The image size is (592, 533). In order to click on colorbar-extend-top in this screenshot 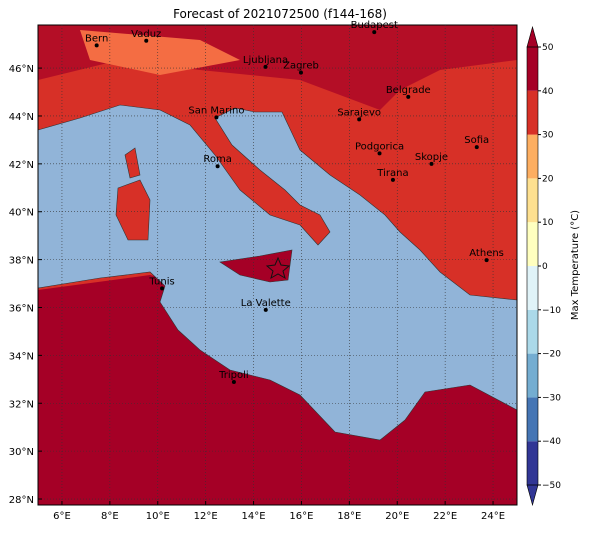, I will do `click(532, 36)`.